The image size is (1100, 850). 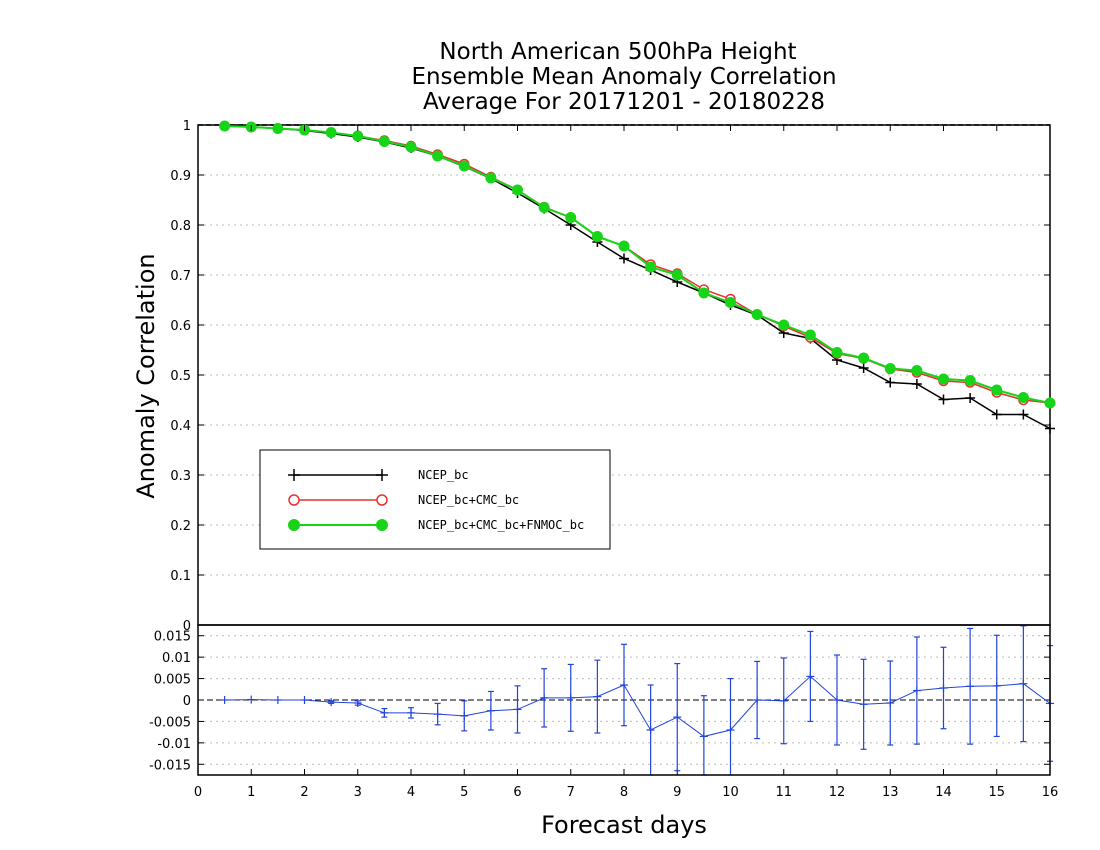 What do you see at coordinates (468, 500) in the screenshot?
I see `legend-label-2: NCEP_bc+CMC_bc` at bounding box center [468, 500].